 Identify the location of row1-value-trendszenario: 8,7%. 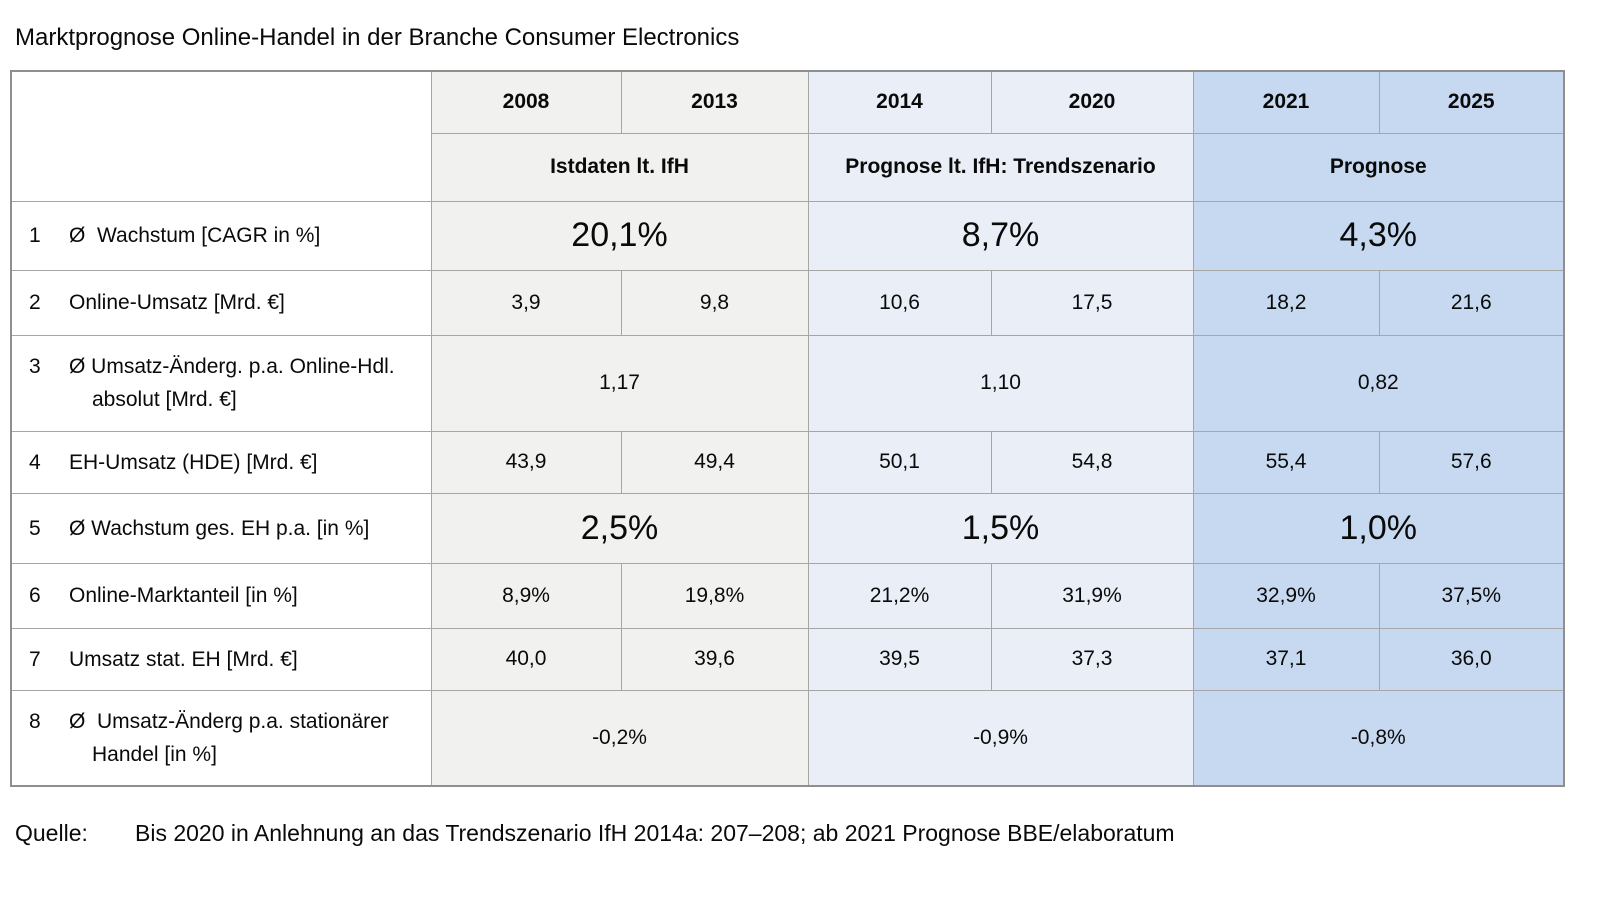
(1000, 235).